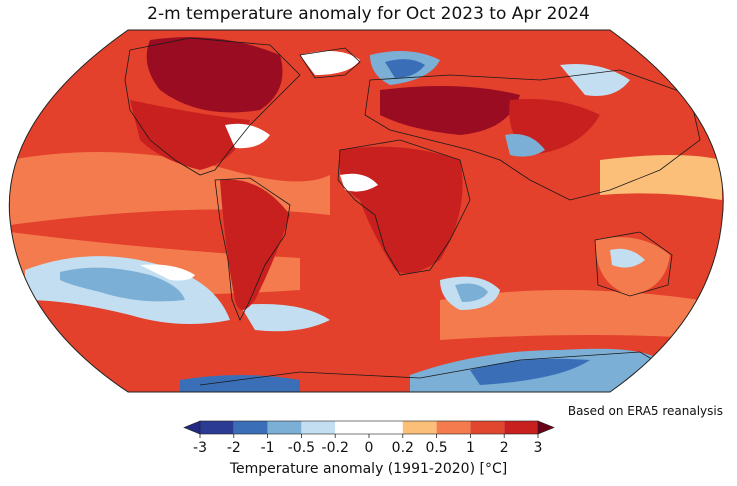 This screenshot has height=486, width=737. I want to click on australia-outline, so click(633, 264).